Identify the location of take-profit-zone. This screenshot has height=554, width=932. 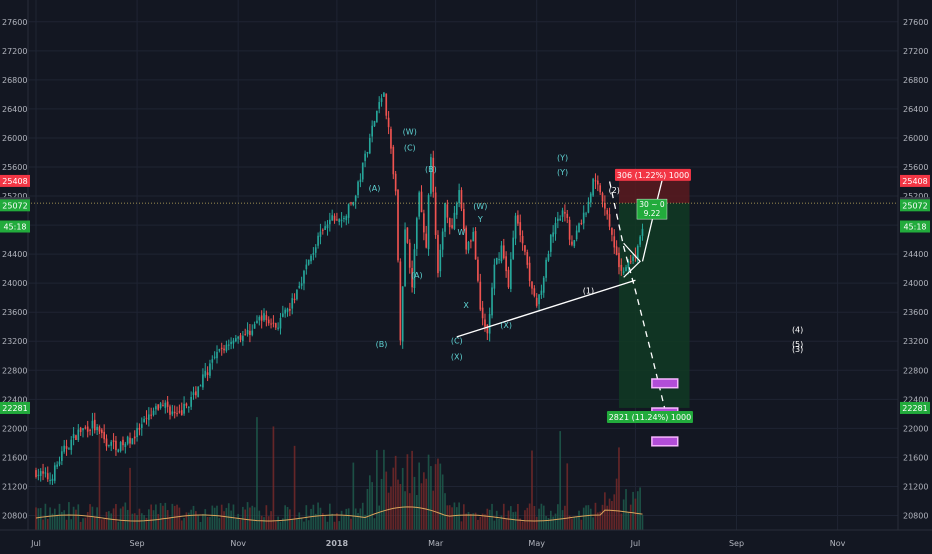
(654, 305).